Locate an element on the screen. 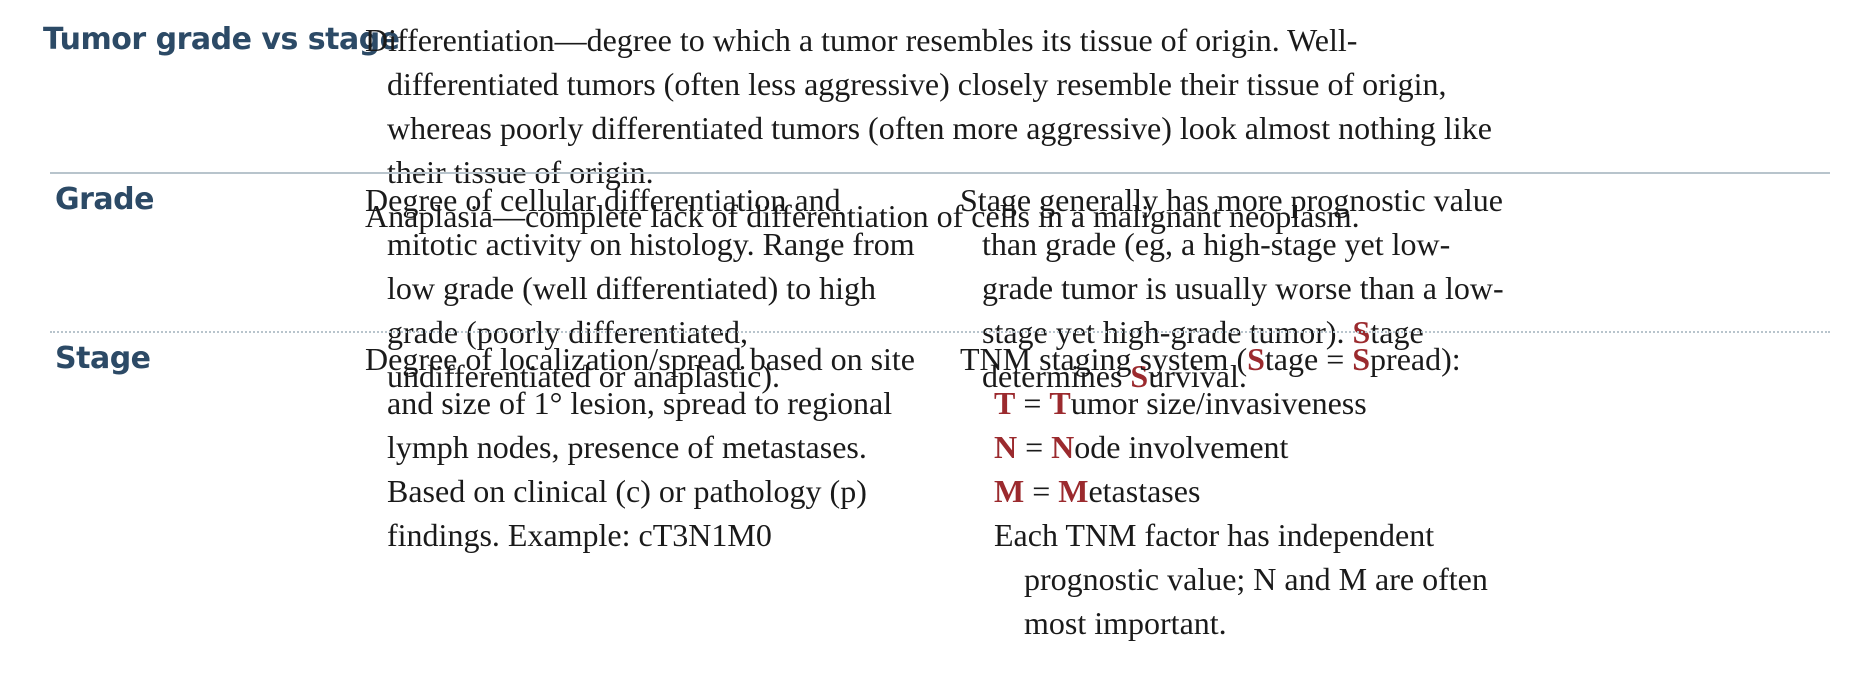 Image resolution: width=1852 pixels, height=682 pixels. tnm-meaning: ode involvement is located at coordinates (1181, 447).